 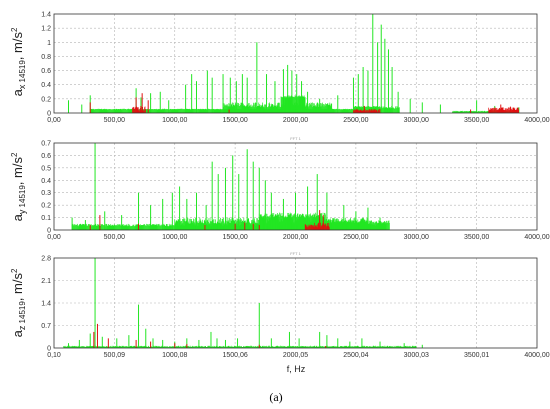 I want to click on x-tick-label: 0,10, so click(x=54, y=355).